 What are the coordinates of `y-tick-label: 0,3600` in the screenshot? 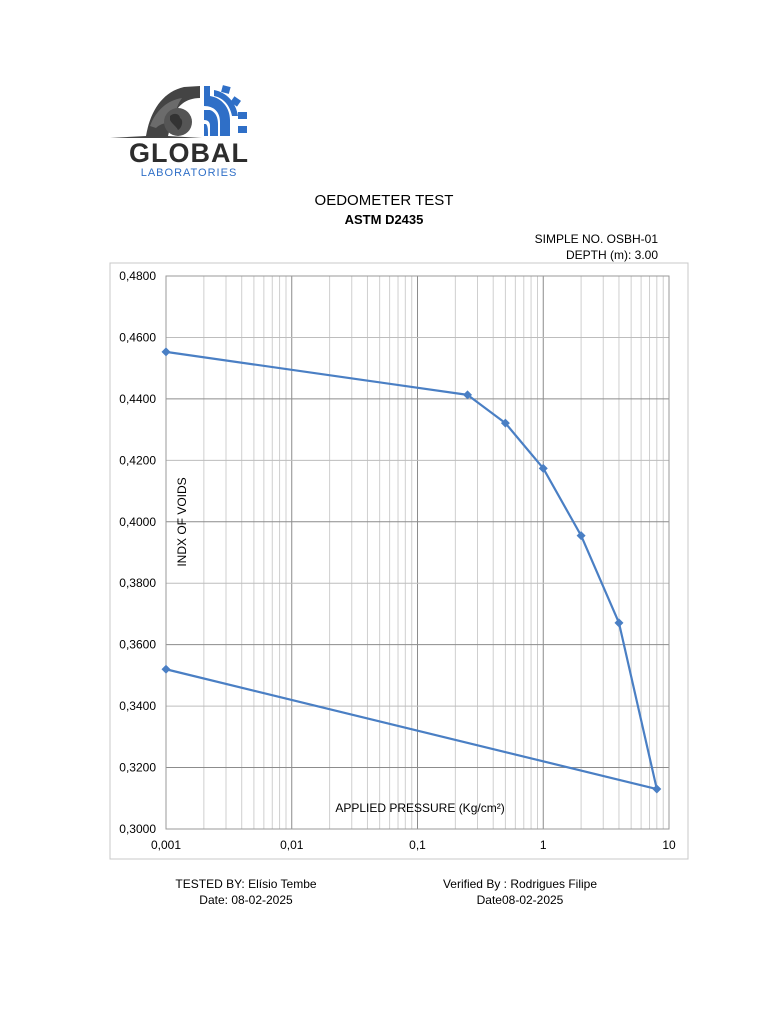 It's located at (137, 645).